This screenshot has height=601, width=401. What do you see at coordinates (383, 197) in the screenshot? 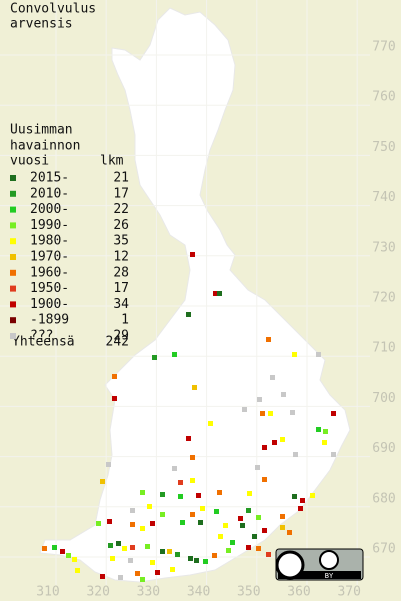
I see `y-tick-label: 740` at bounding box center [383, 197].